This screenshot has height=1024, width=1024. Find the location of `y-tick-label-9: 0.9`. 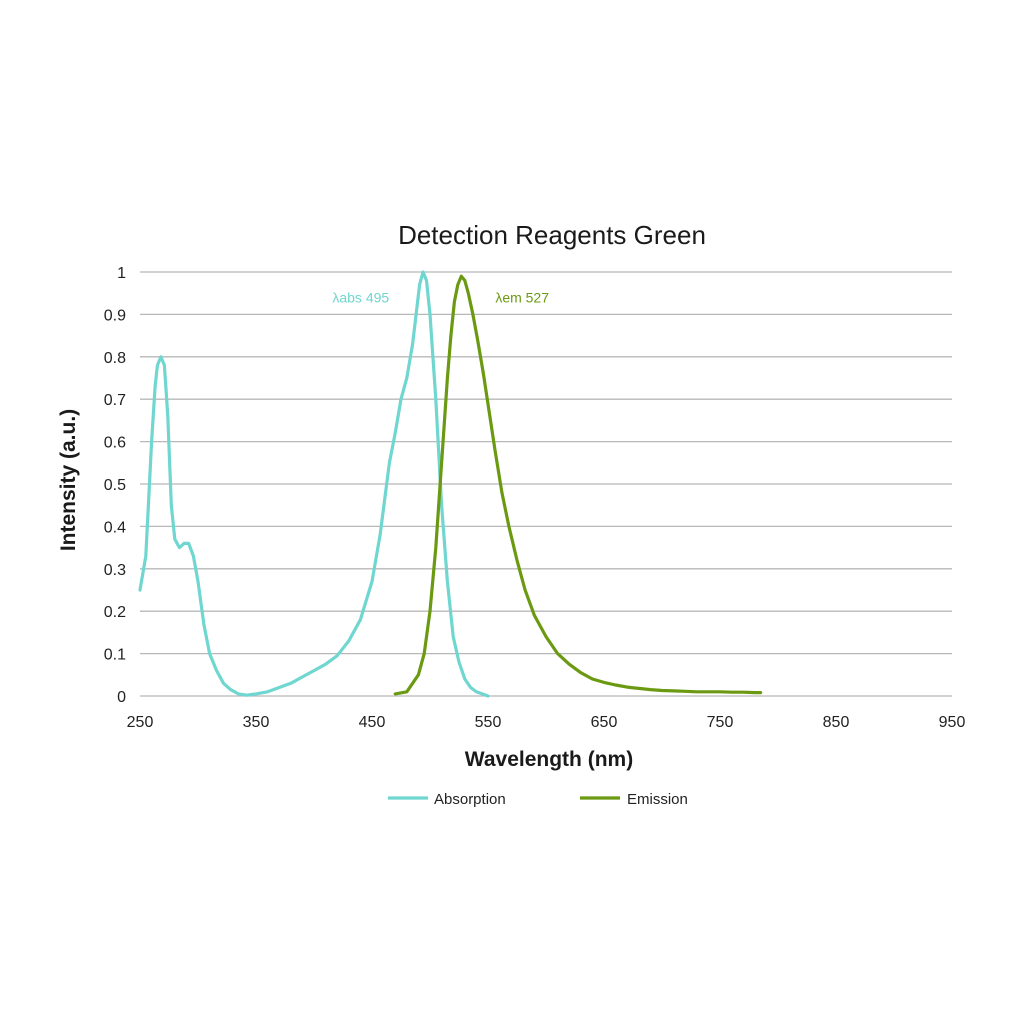

y-tick-label-9: 0.9 is located at coordinates (115, 315).